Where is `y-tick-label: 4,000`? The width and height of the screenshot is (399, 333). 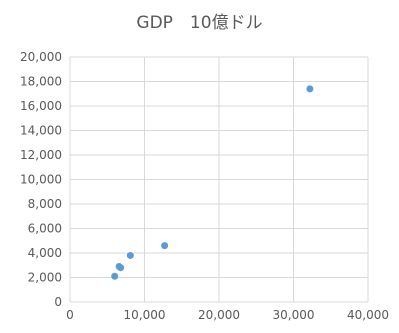
y-tick-label: 4,000 is located at coordinates (45, 253).